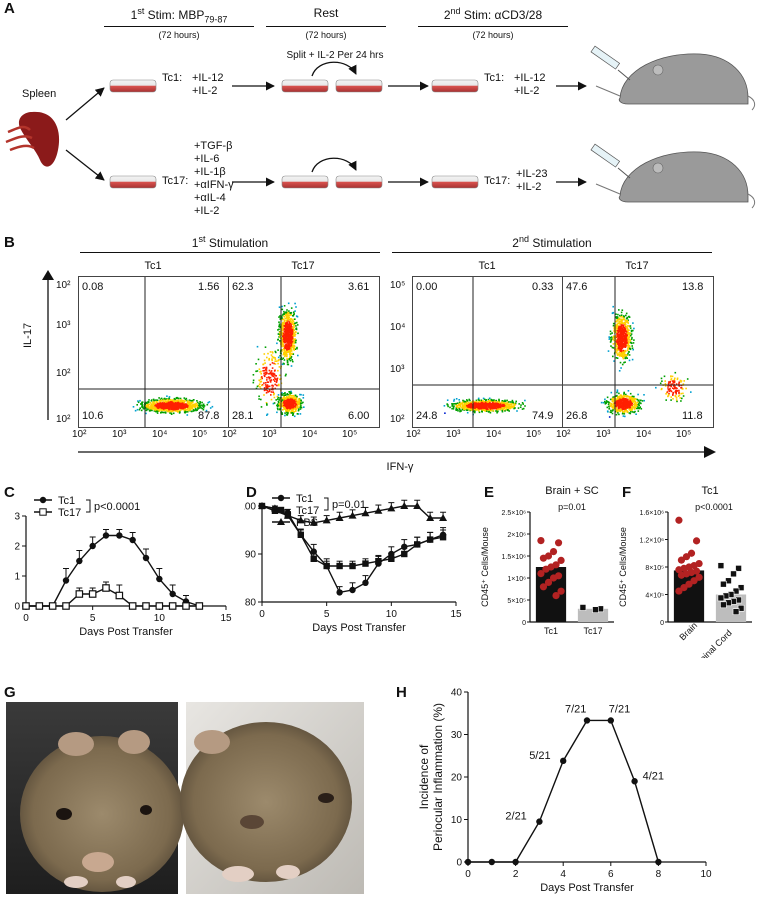  I want to click on culture-dish-icon, so click(455, 86).